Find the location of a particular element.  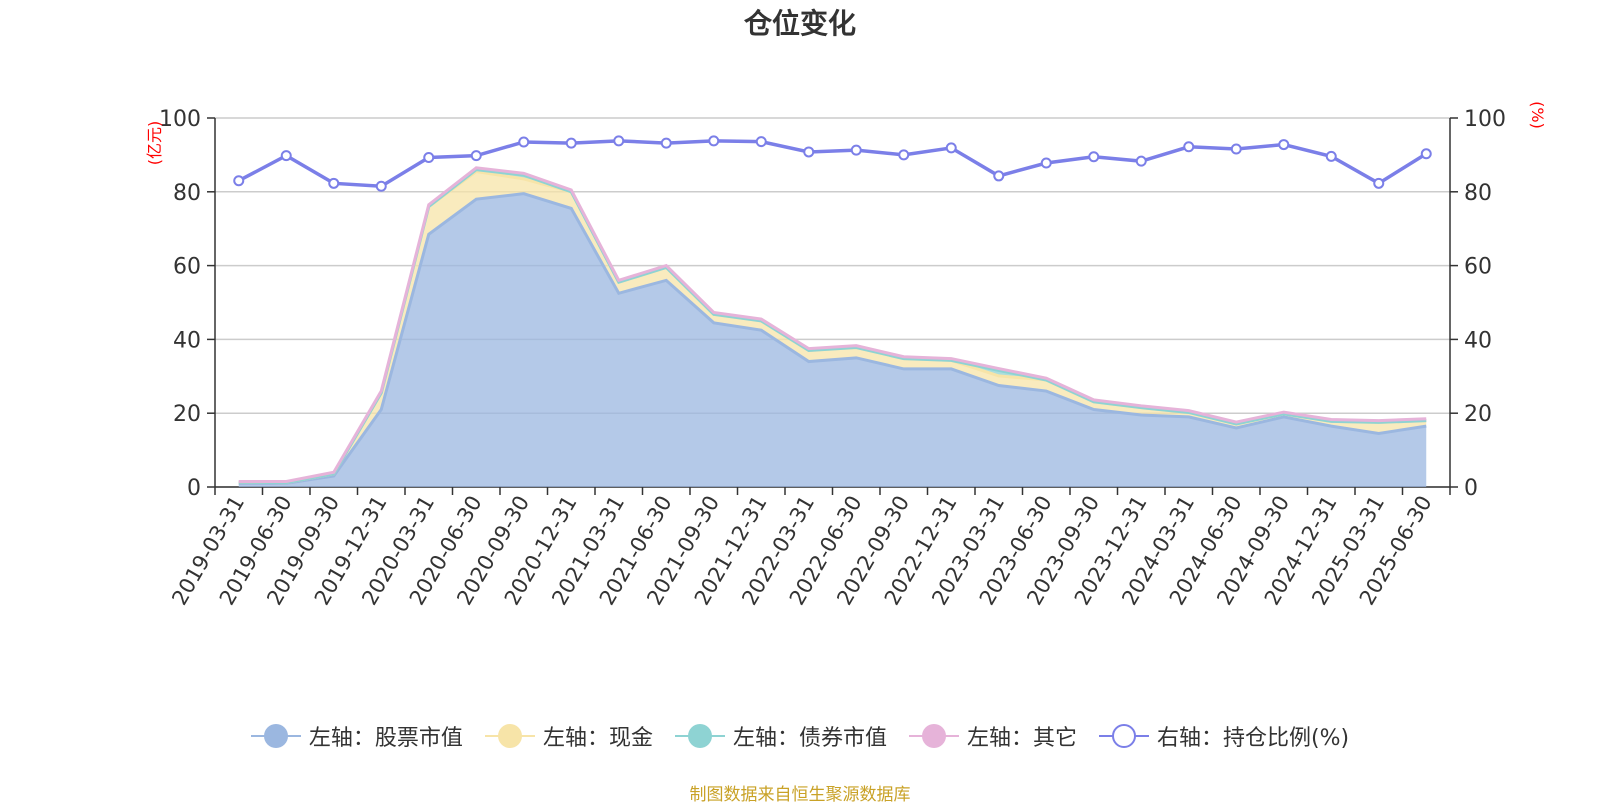

left-axis-tick-label: 100 is located at coordinates (180, 119).